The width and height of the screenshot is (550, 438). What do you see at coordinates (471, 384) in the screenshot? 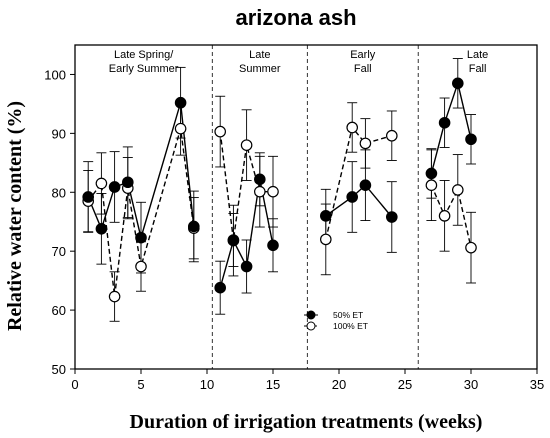
I see `x-tick-label: 30` at bounding box center [471, 384].